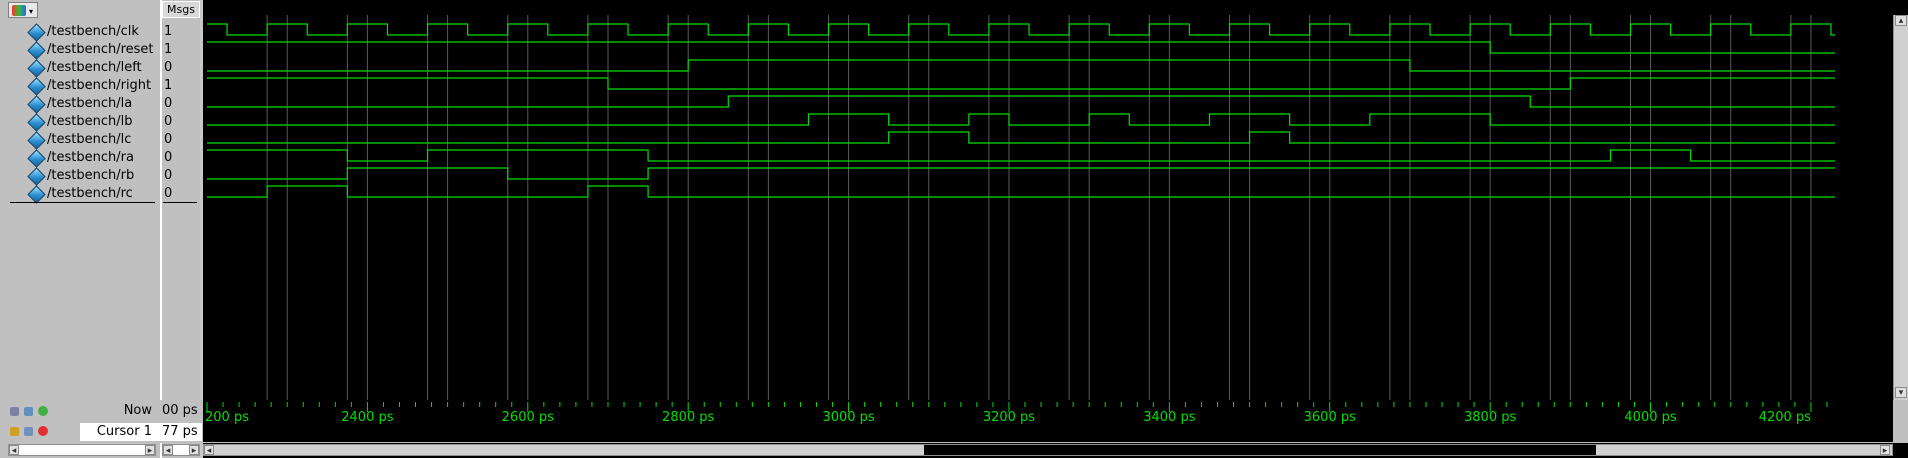  Describe the element at coordinates (1260, 450) in the screenshot. I see `wave-scroll-thumb` at that location.